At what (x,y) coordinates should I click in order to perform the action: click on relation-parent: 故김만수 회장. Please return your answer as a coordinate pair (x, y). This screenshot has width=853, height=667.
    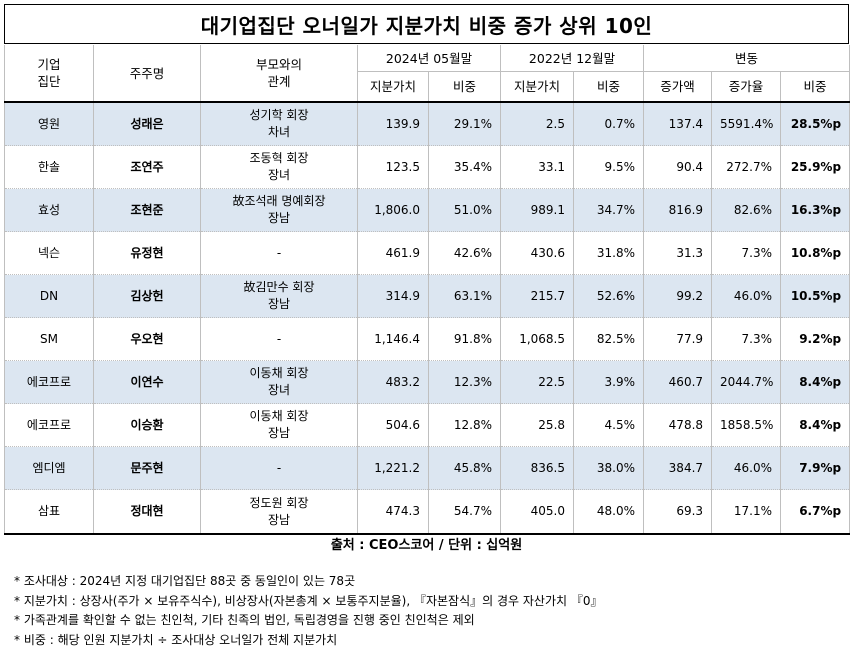
    Looking at the image, I should click on (279, 287).